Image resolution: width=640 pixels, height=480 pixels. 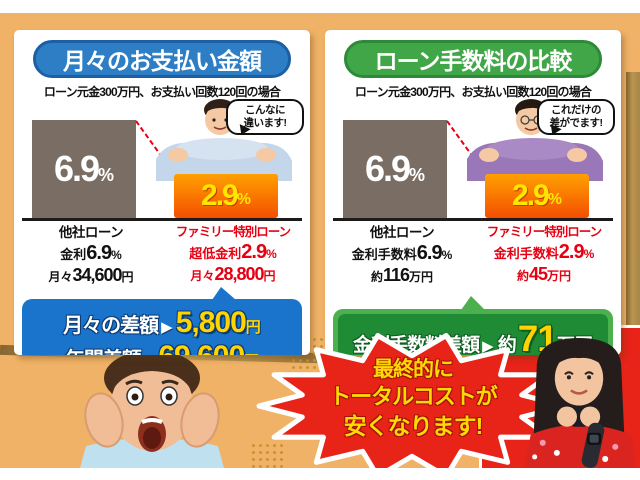 I want to click on monthly-difference-row: 月々の差額 ▶ 5,800 円, so click(x=162, y=322).